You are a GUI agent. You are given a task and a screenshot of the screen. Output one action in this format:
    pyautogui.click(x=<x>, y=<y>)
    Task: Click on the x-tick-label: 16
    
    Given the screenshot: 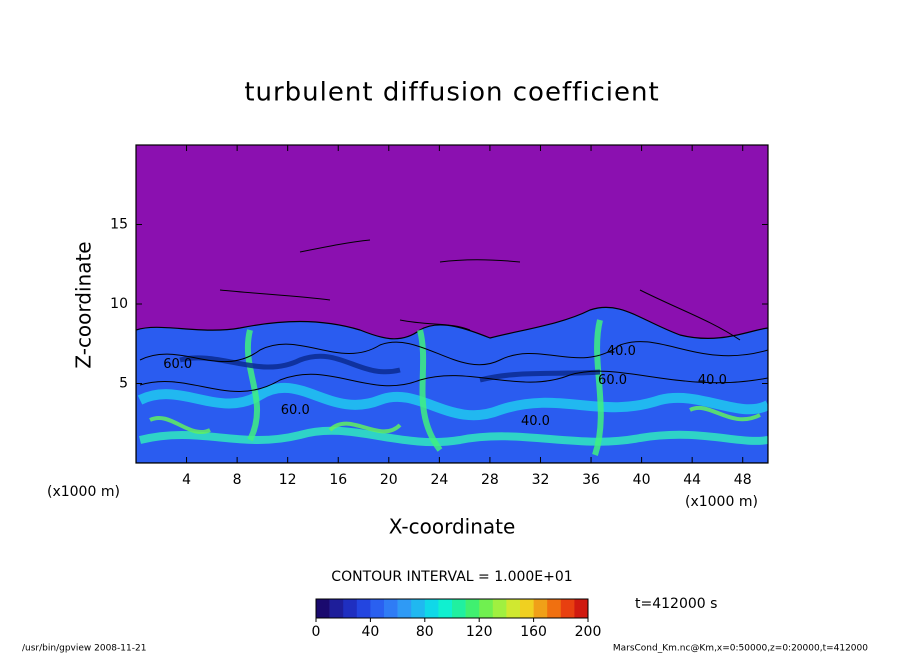 What is the action you would take?
    pyautogui.click(x=338, y=480)
    